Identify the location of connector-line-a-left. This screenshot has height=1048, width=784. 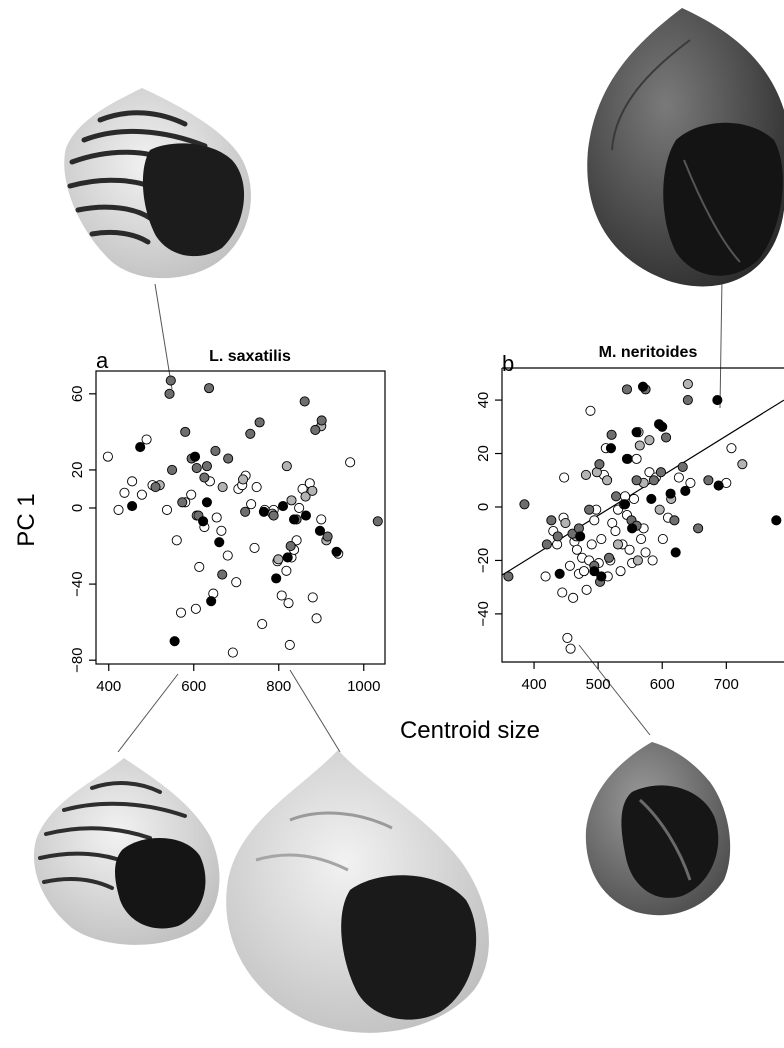
(148, 713).